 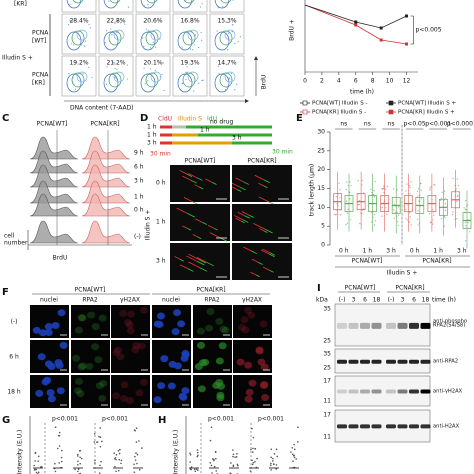 What do you see at coordinates (16, 243) in the screenshot?
I see `label: number` at bounding box center [16, 243].